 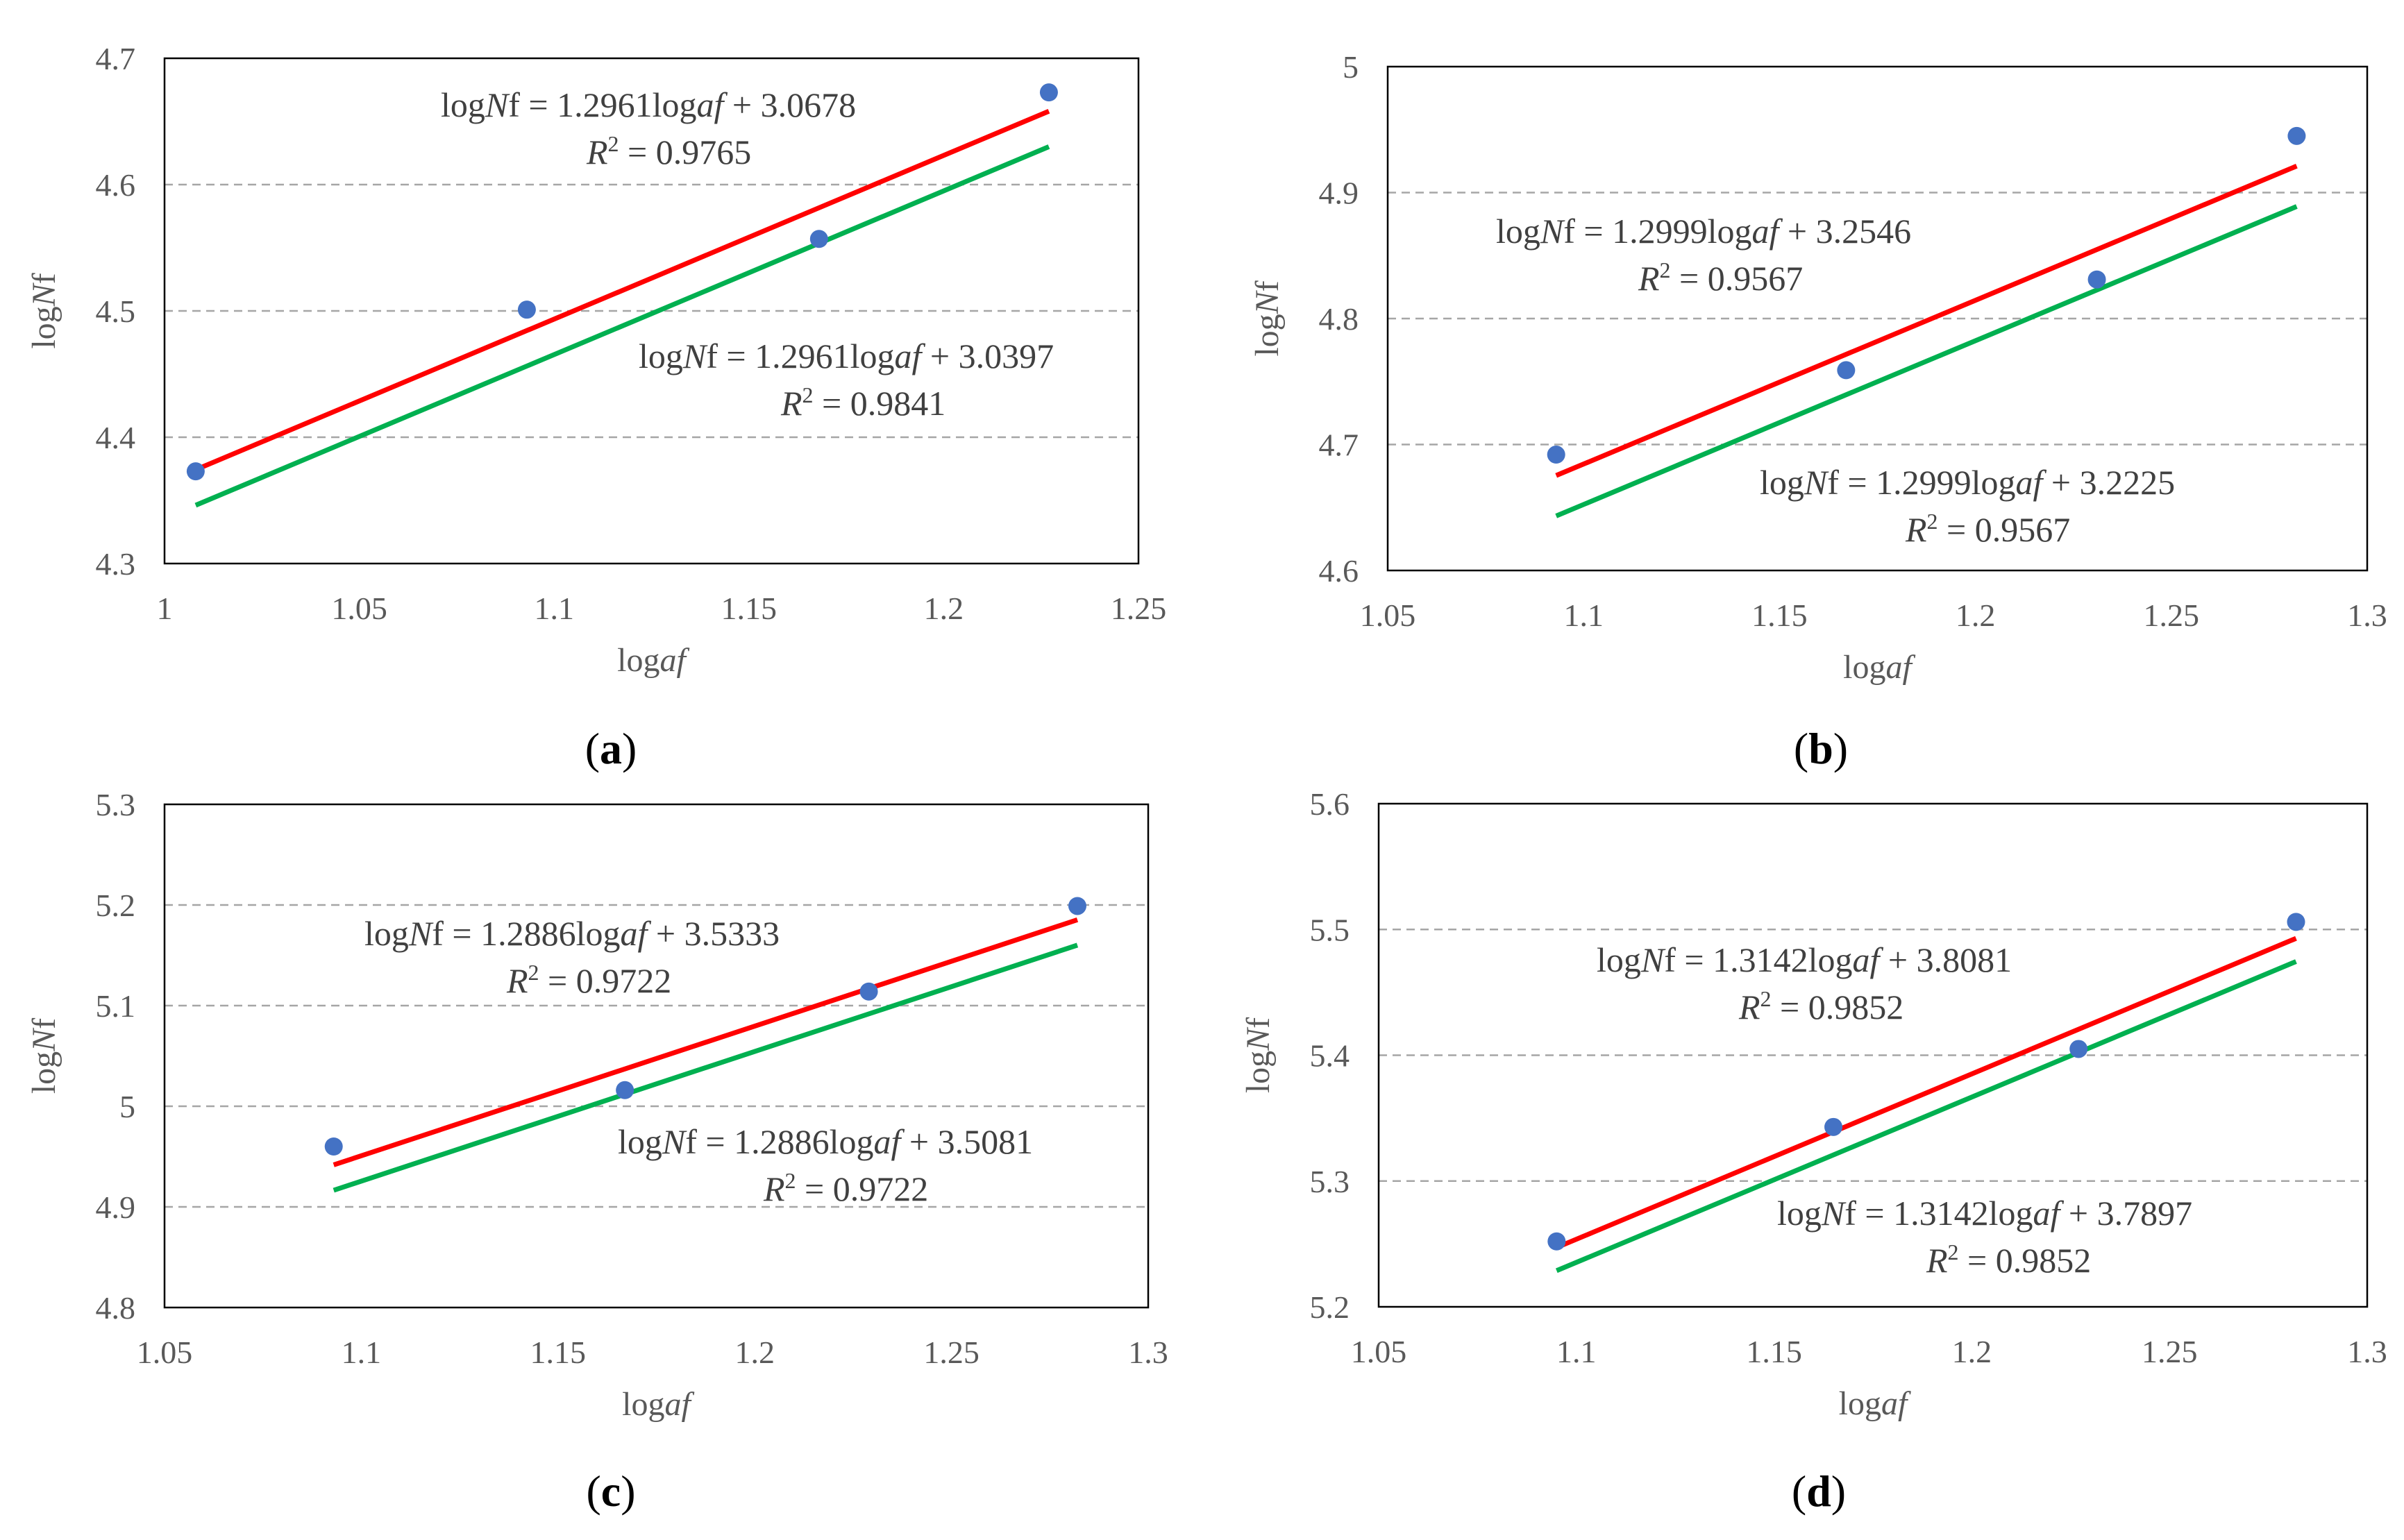 What do you see at coordinates (1985, 1213) in the screenshot?
I see `equation-label-green: logNf = 1.3142logaf + 3.7897` at bounding box center [1985, 1213].